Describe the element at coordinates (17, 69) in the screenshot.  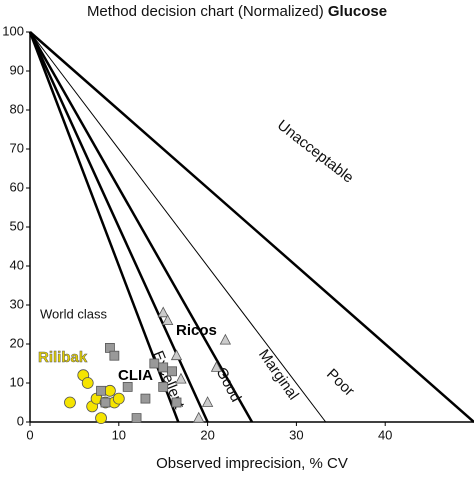
I see `y-tick-label: 90` at that location.